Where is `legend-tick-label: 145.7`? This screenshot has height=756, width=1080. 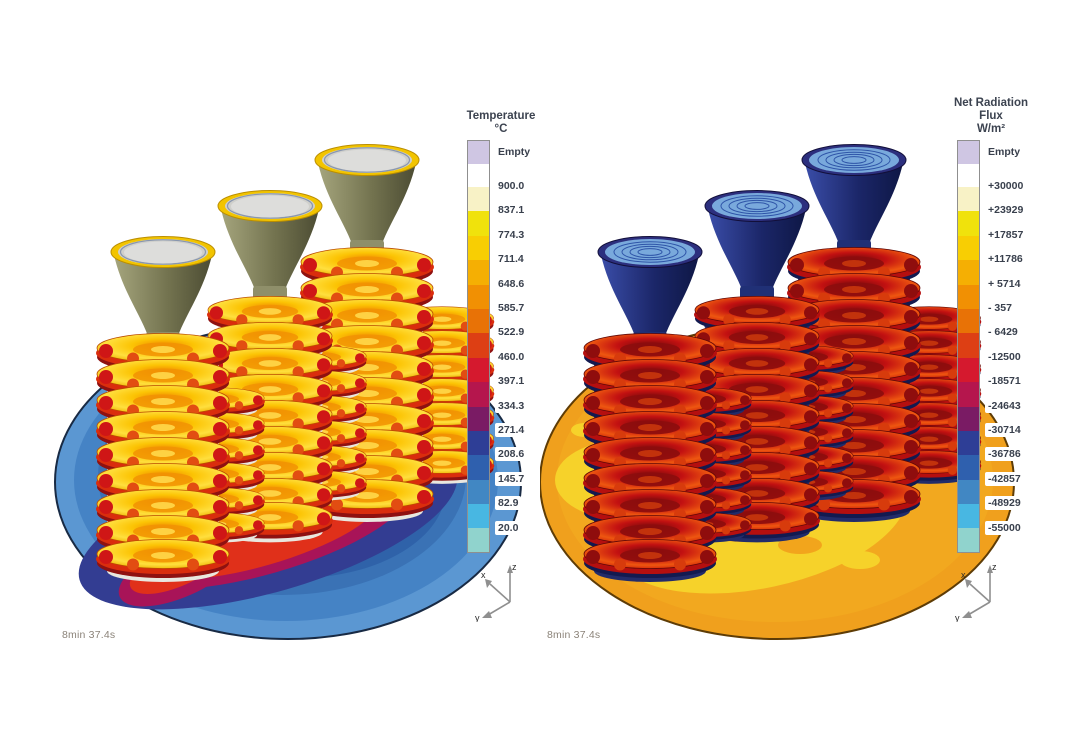
legend-tick-label: 145.7 is located at coordinates (511, 478).